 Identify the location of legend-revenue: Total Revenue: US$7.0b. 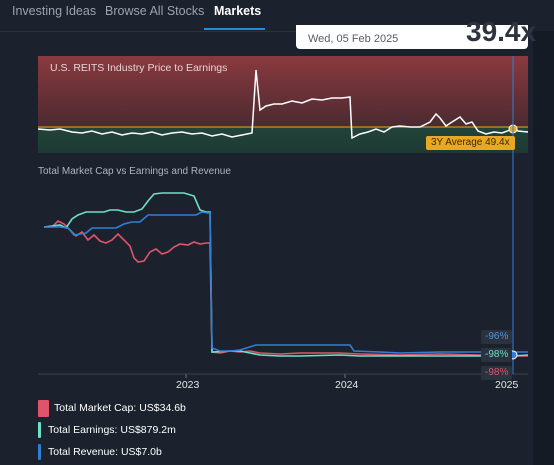
(138, 453).